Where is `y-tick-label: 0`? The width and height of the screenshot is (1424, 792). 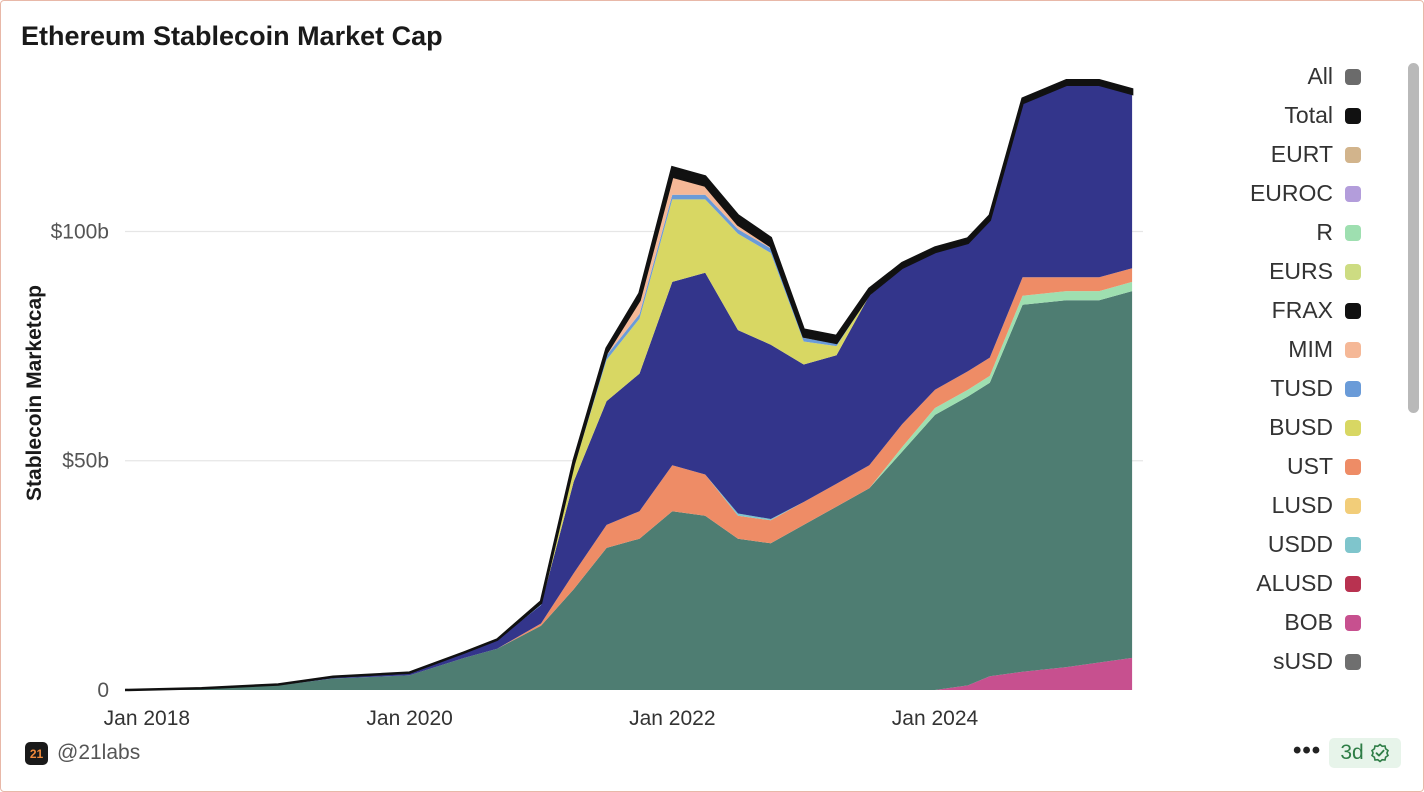 y-tick-label: 0 is located at coordinates (103, 690).